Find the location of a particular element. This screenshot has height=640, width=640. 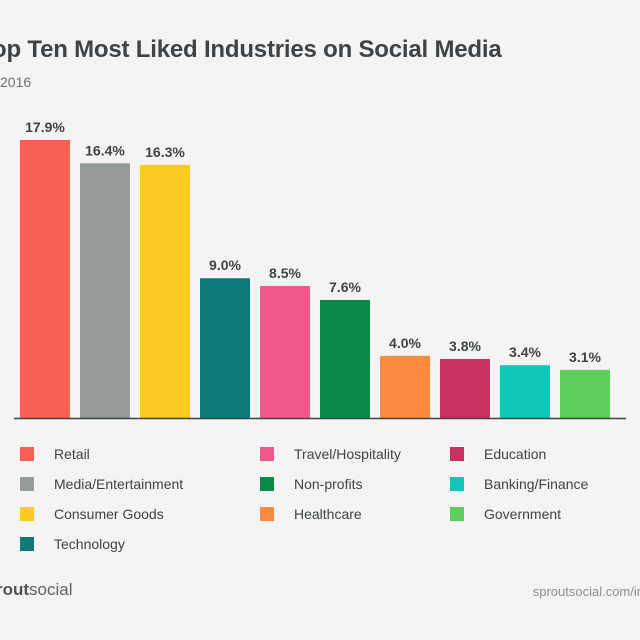

source-url: sproutsocial.com/in is located at coordinates (586, 591).